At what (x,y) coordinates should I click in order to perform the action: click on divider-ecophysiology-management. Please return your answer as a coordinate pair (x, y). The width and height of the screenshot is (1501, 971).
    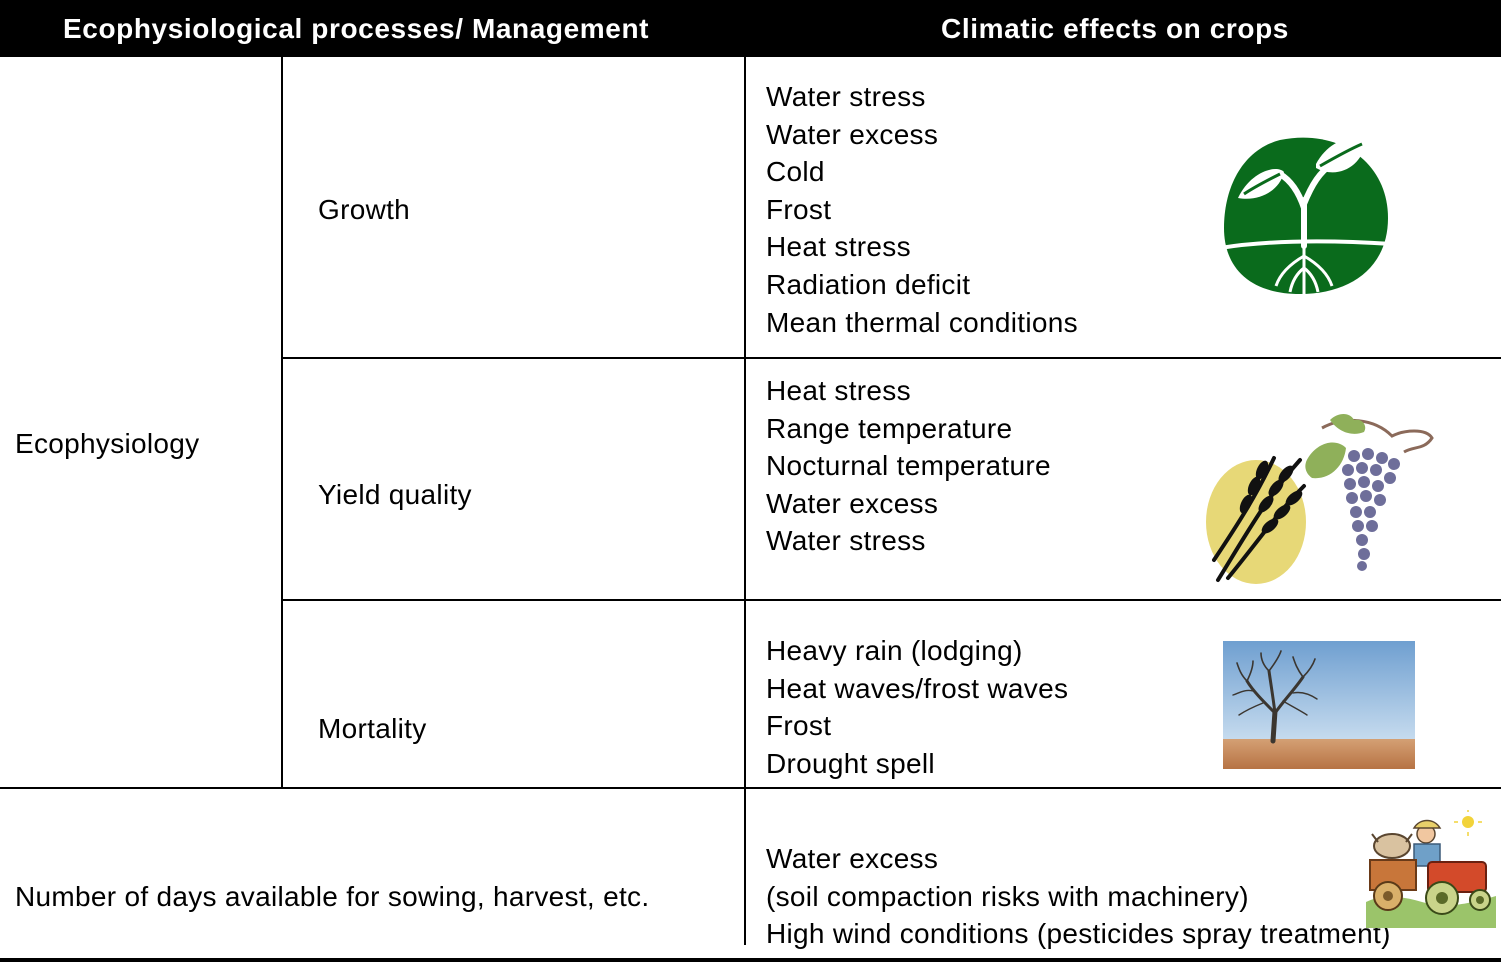
    Looking at the image, I should click on (750, 788).